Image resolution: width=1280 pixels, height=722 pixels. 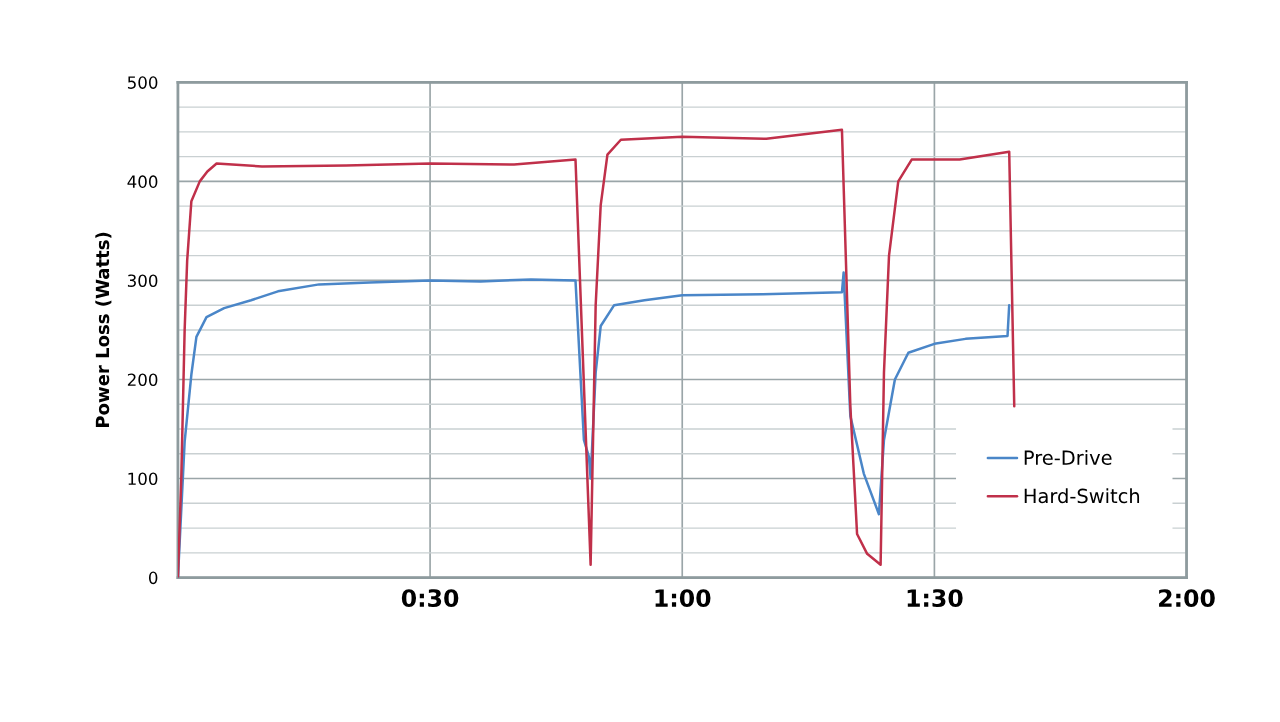 I want to click on y-tick-label: 400, so click(x=142, y=181).